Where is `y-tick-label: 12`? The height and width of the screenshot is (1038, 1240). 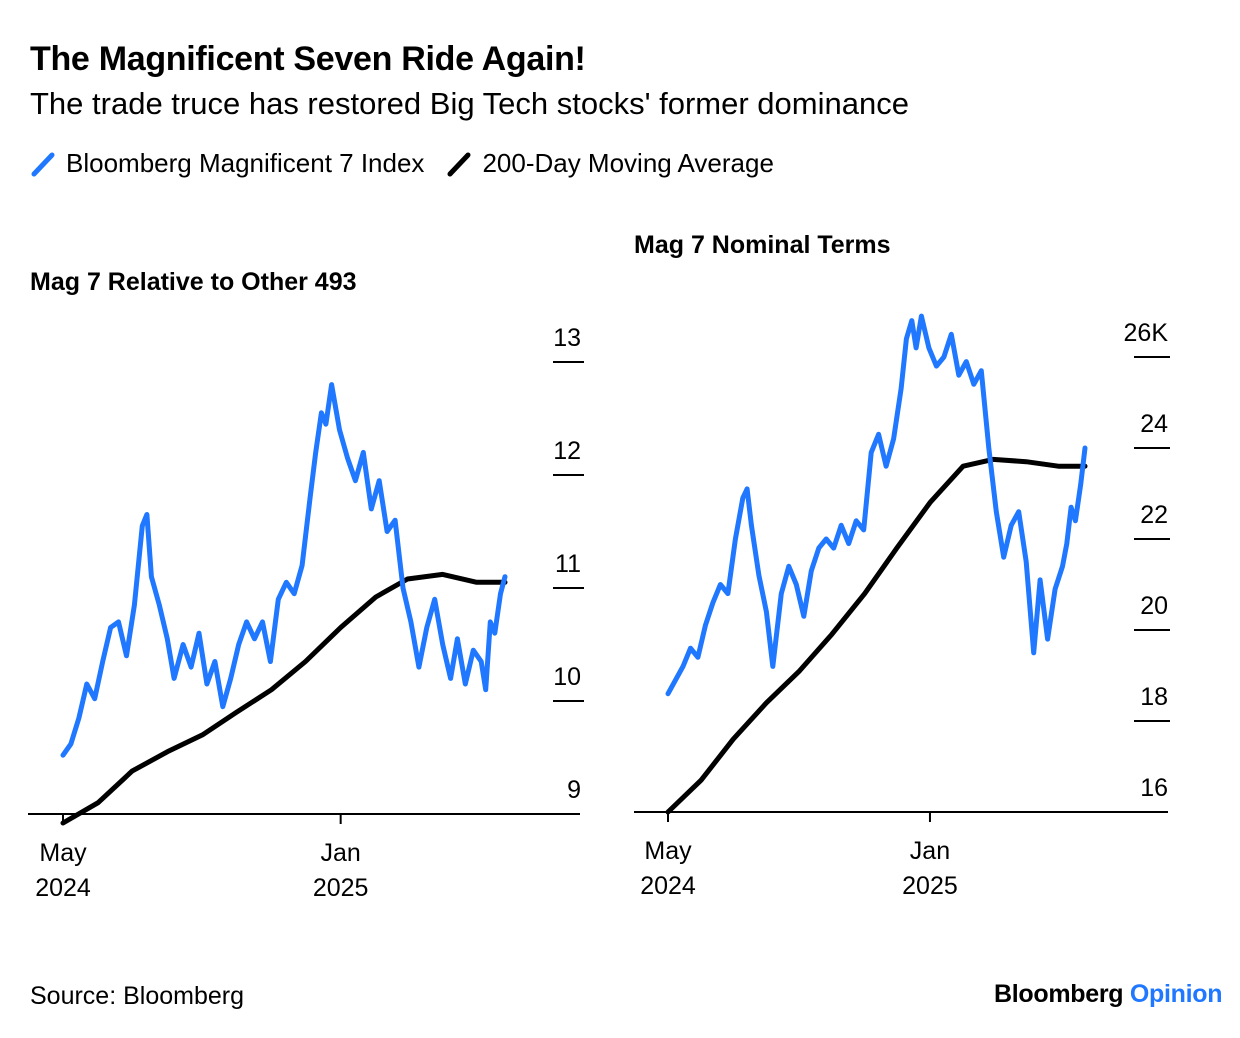 y-tick-label: 12 is located at coordinates (567, 451).